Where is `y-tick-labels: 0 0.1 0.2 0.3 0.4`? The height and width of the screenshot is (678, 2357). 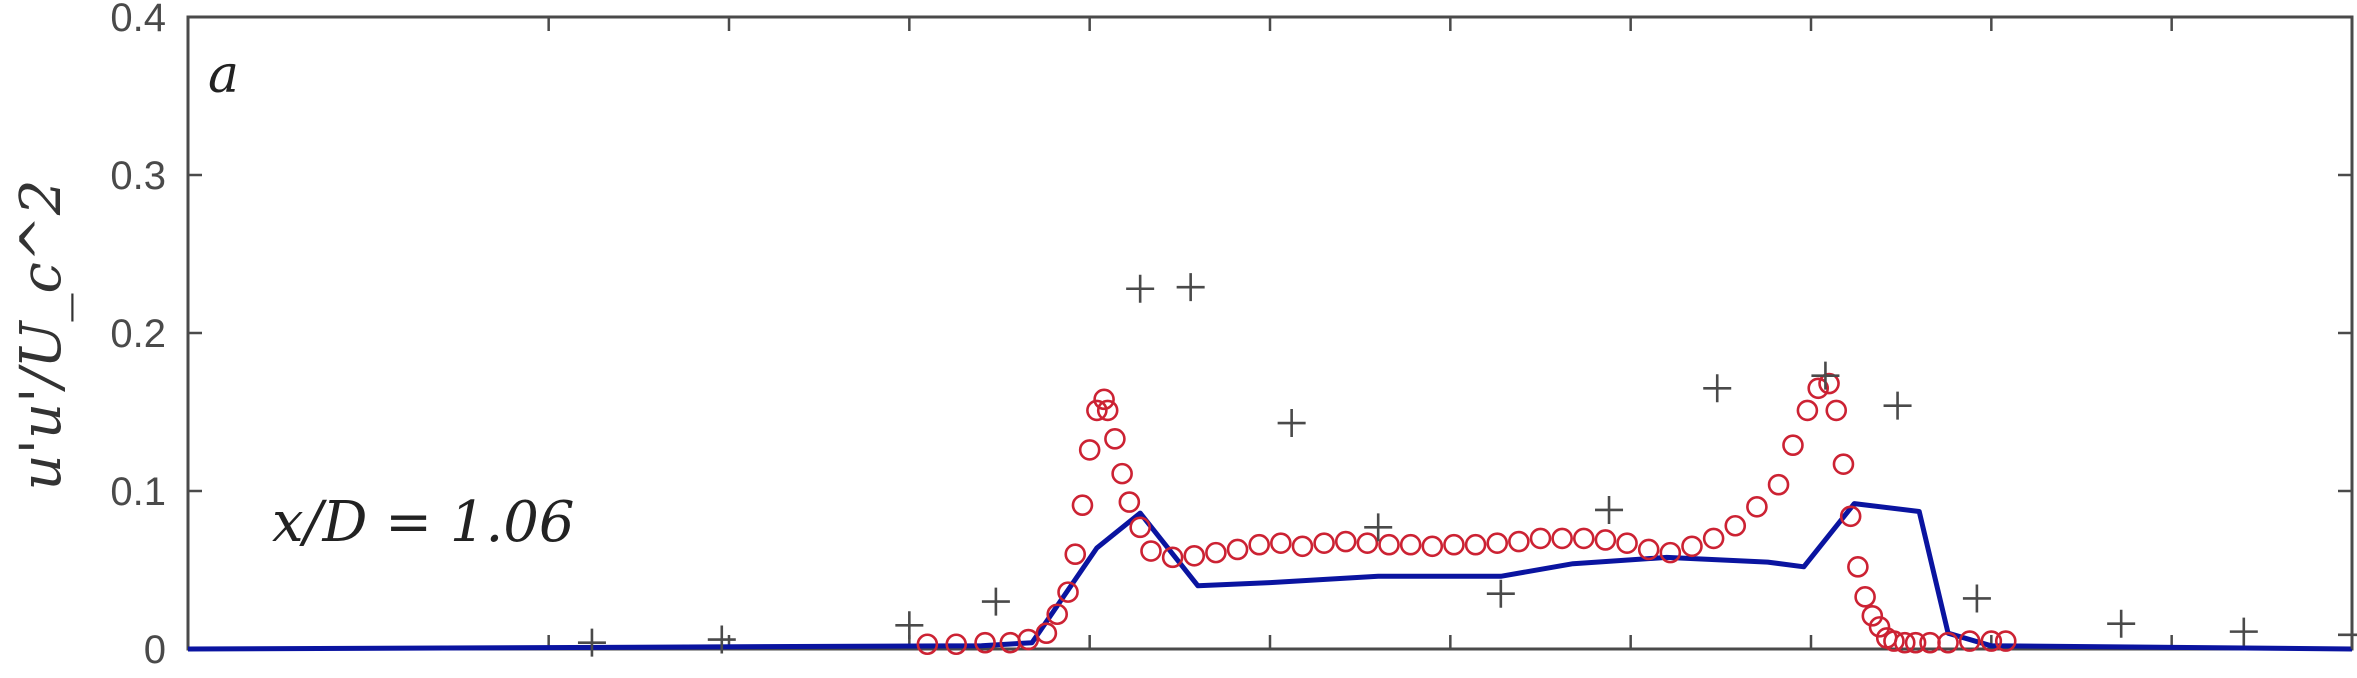 y-tick-labels: 0 0.1 0.2 0.3 0.4 is located at coordinates (138, 336).